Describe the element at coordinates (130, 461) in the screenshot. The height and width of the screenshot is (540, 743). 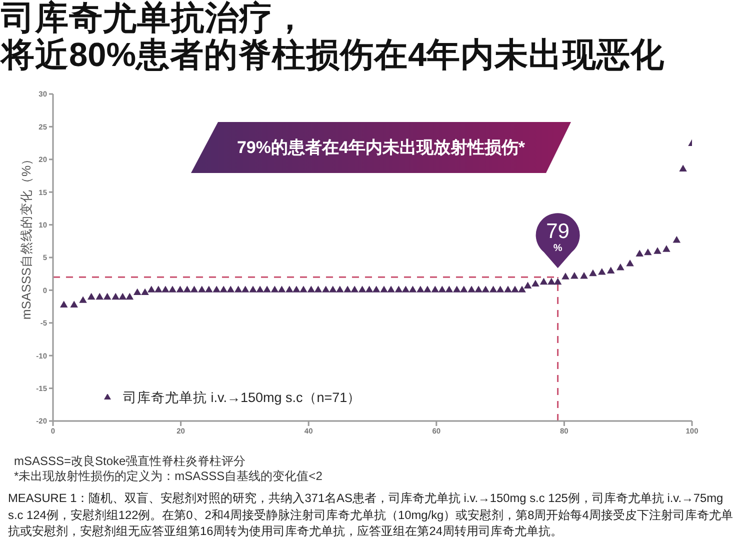
I see `text: mSASSS=改良Stoke强直性脊柱炎脊柱评分` at that location.